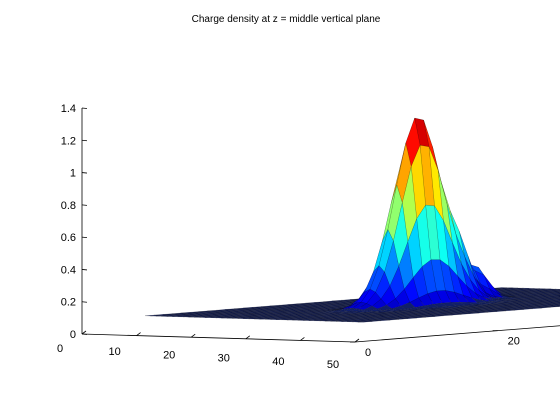 Image resolution: width=560 pixels, height=420 pixels. What do you see at coordinates (73, 335) in the screenshot?
I see `z-tick-label: 0` at bounding box center [73, 335].